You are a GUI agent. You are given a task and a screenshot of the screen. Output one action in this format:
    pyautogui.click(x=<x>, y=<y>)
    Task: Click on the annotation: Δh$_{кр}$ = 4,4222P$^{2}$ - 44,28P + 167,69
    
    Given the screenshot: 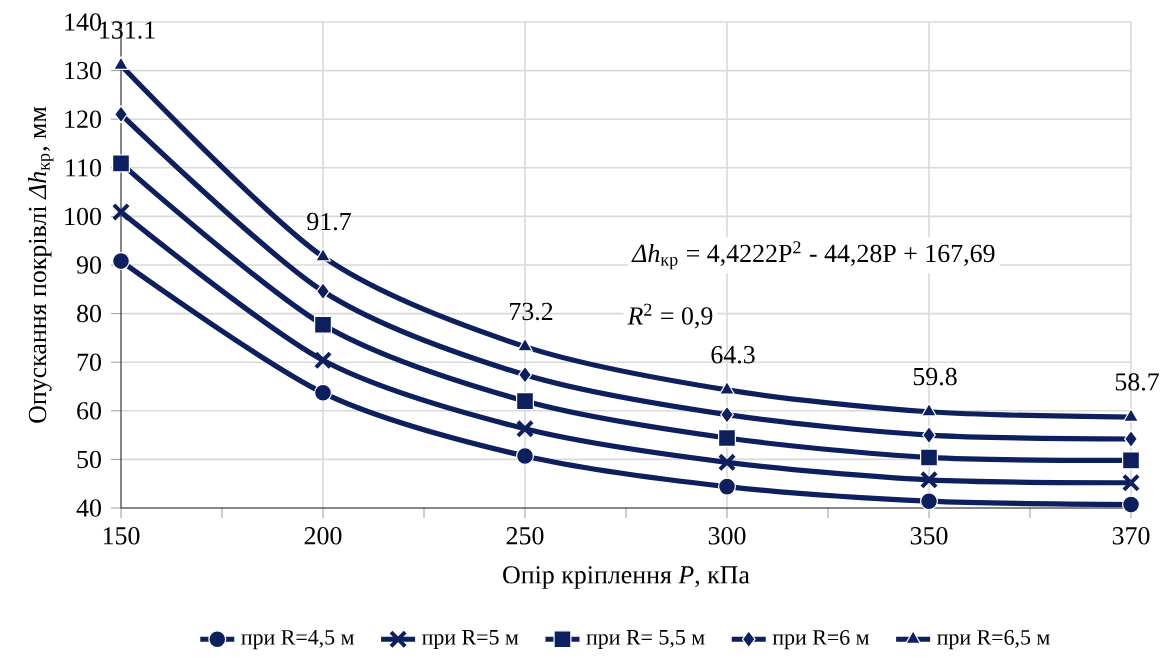 What is the action you would take?
    pyautogui.click(x=813, y=255)
    